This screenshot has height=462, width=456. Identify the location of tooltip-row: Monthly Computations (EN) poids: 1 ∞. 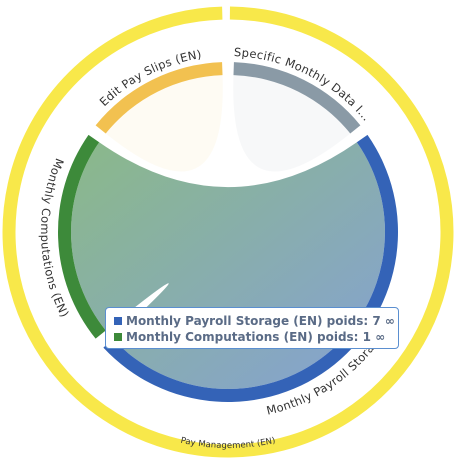
(252, 337).